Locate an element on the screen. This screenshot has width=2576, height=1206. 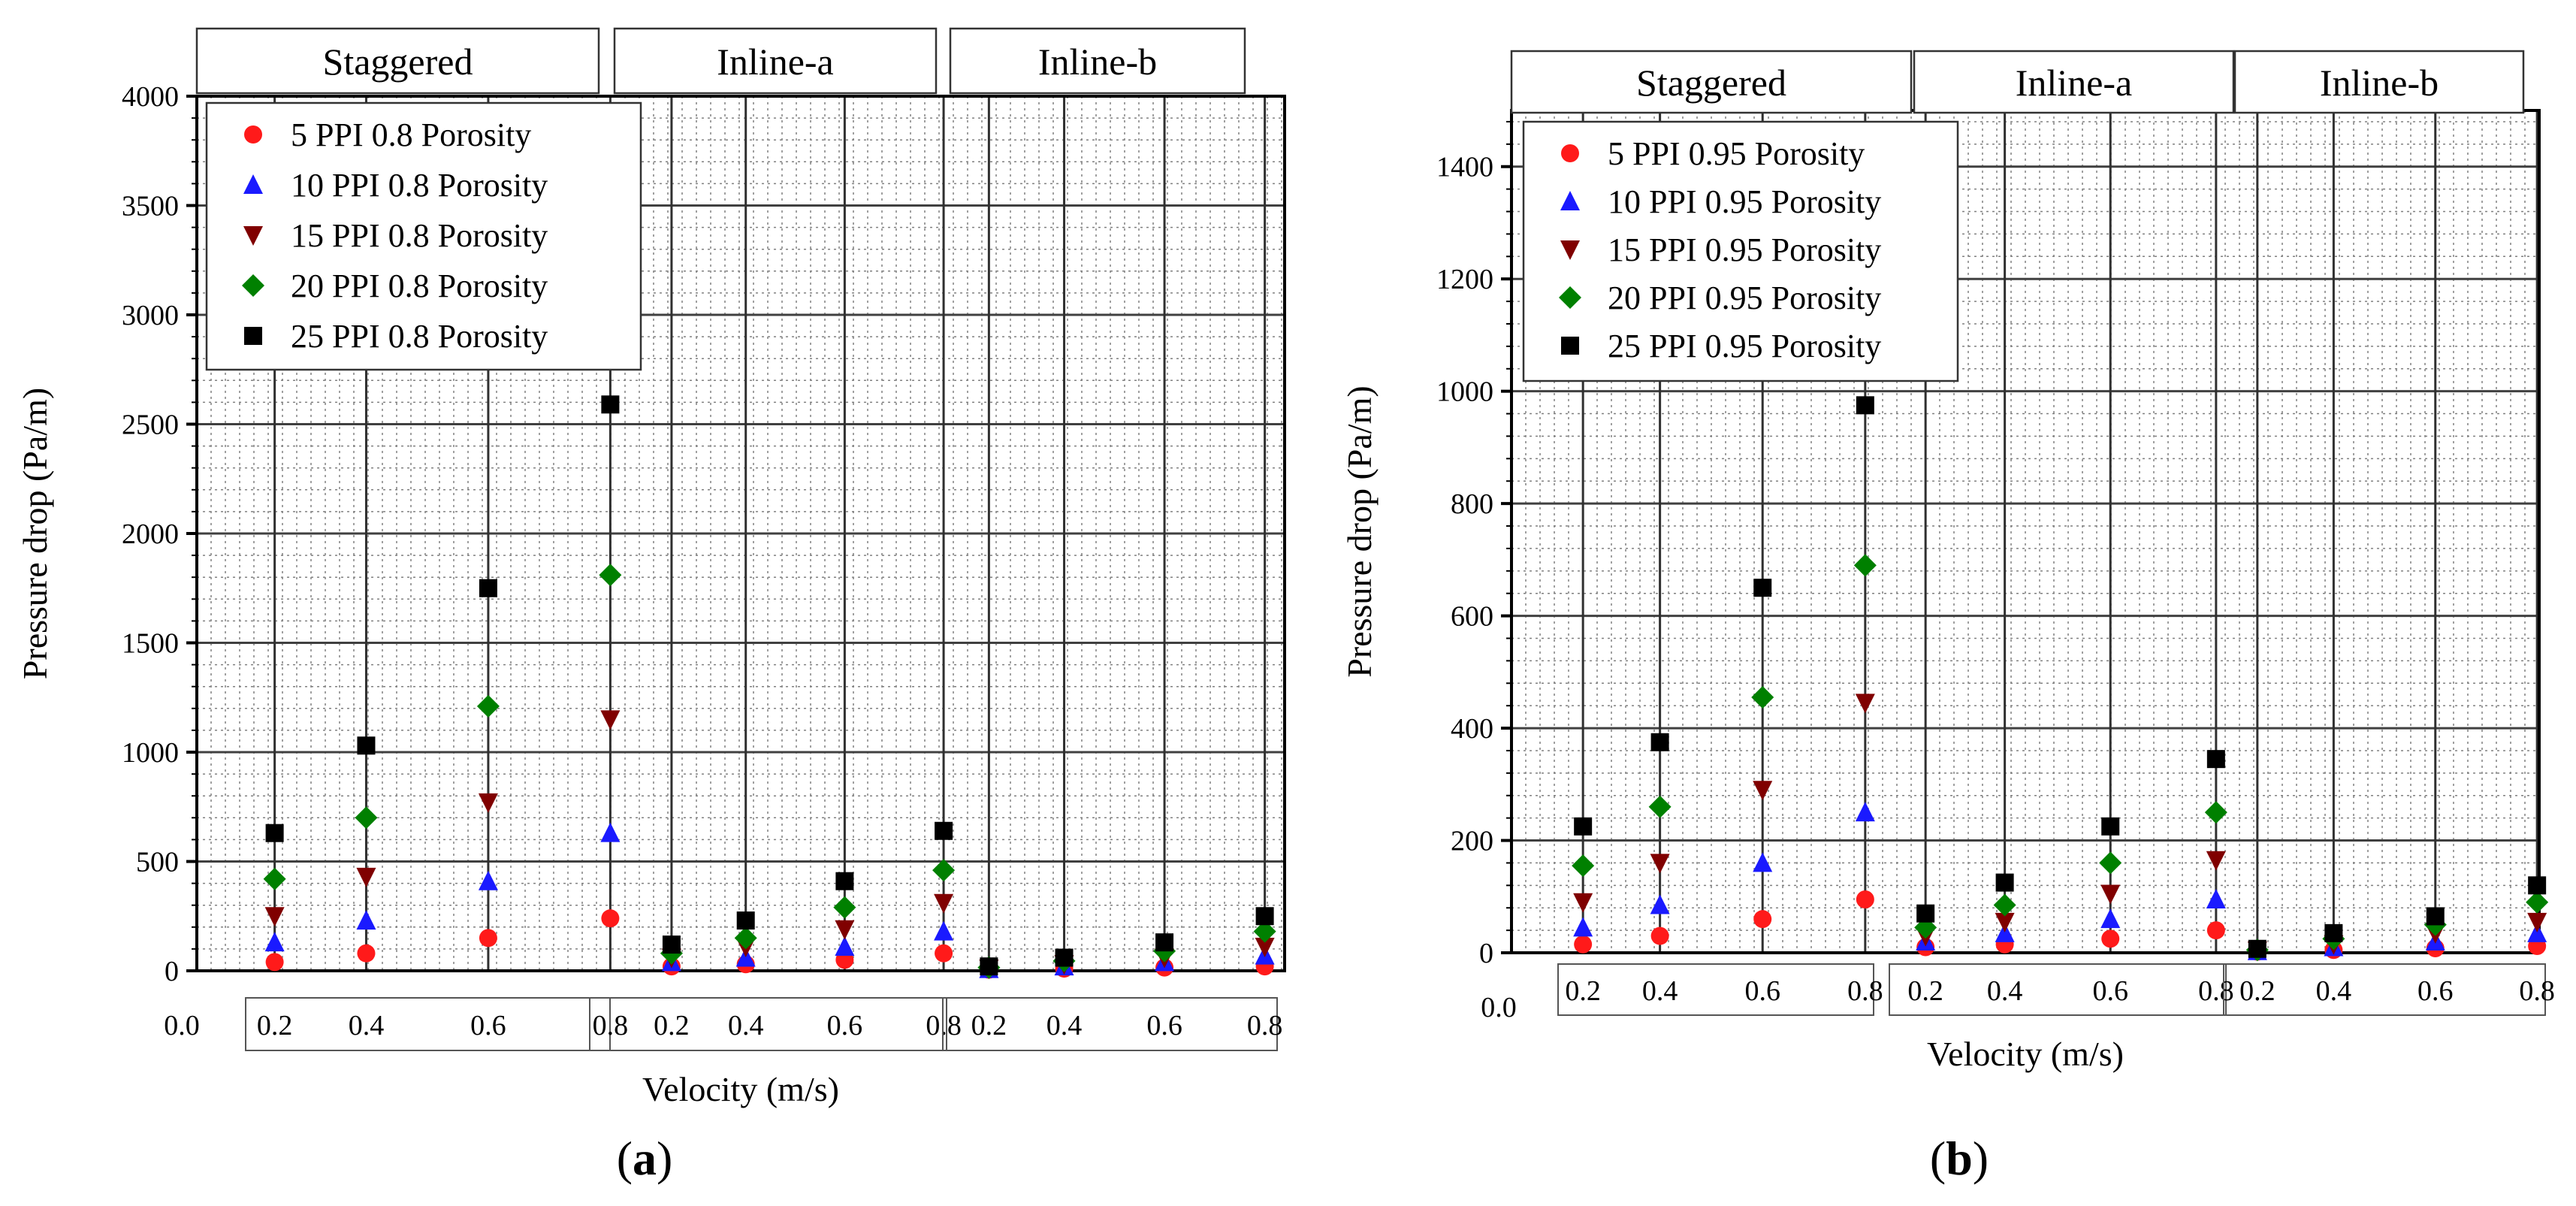
panel-letter: a is located at coordinates (645, 1159).